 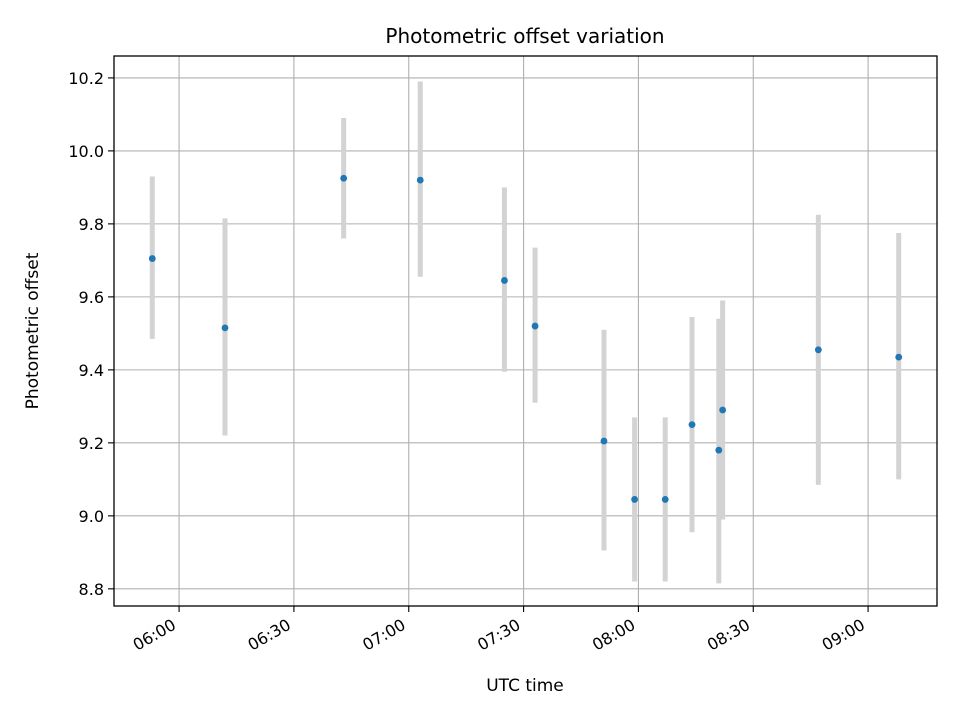 What do you see at coordinates (91, 370) in the screenshot?
I see `y-tick-label: 9.4` at bounding box center [91, 370].